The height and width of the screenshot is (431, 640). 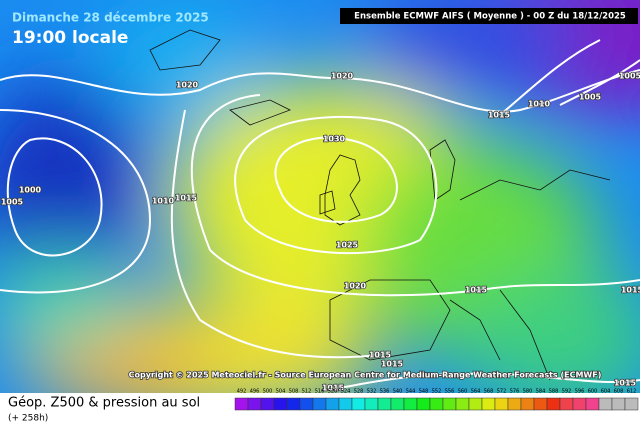 I want to click on colorbar-label: 580, so click(x=528, y=392).